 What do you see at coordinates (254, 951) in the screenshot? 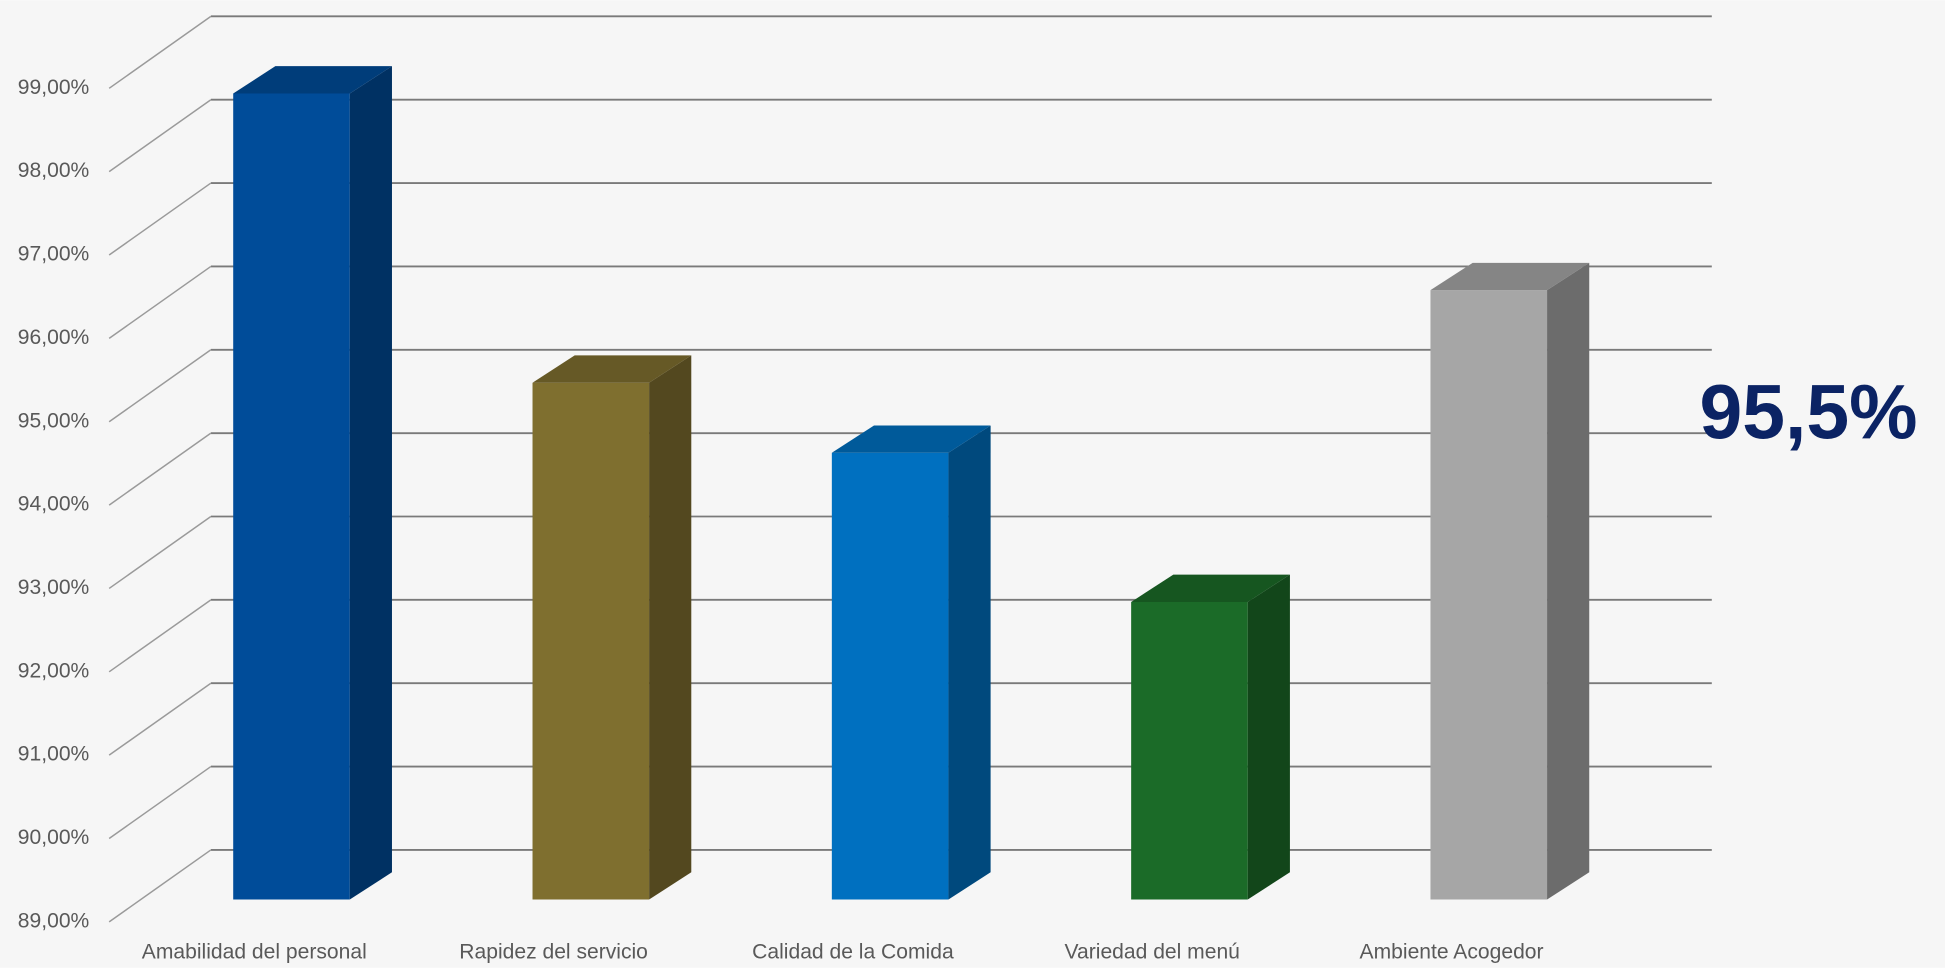
I see `x-tick-label: Amabilidad del personal` at bounding box center [254, 951].